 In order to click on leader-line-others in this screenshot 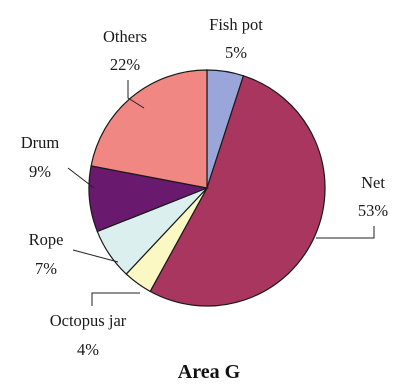, I will do `click(136, 94)`.